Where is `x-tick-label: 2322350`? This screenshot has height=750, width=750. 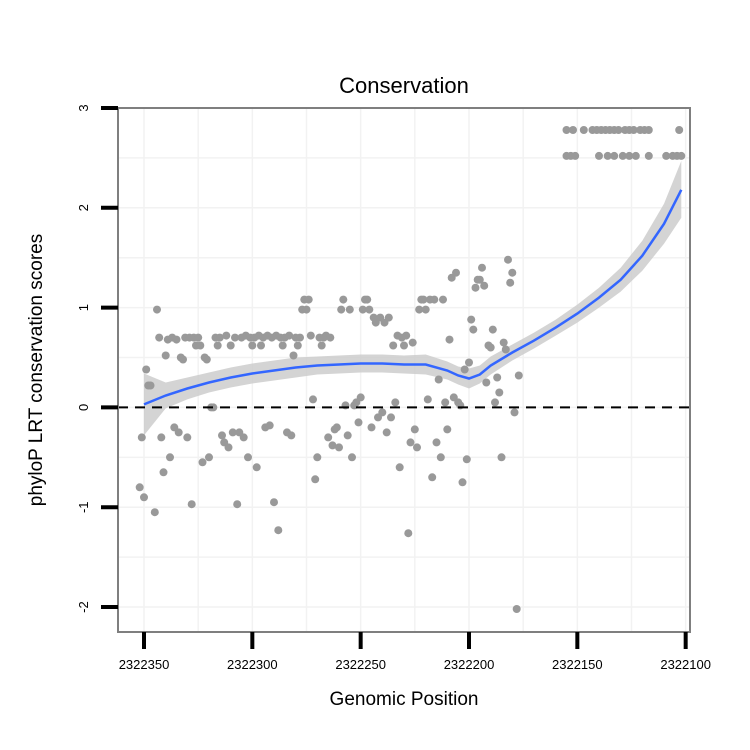
x-tick-label: 2322350 is located at coordinates (144, 664).